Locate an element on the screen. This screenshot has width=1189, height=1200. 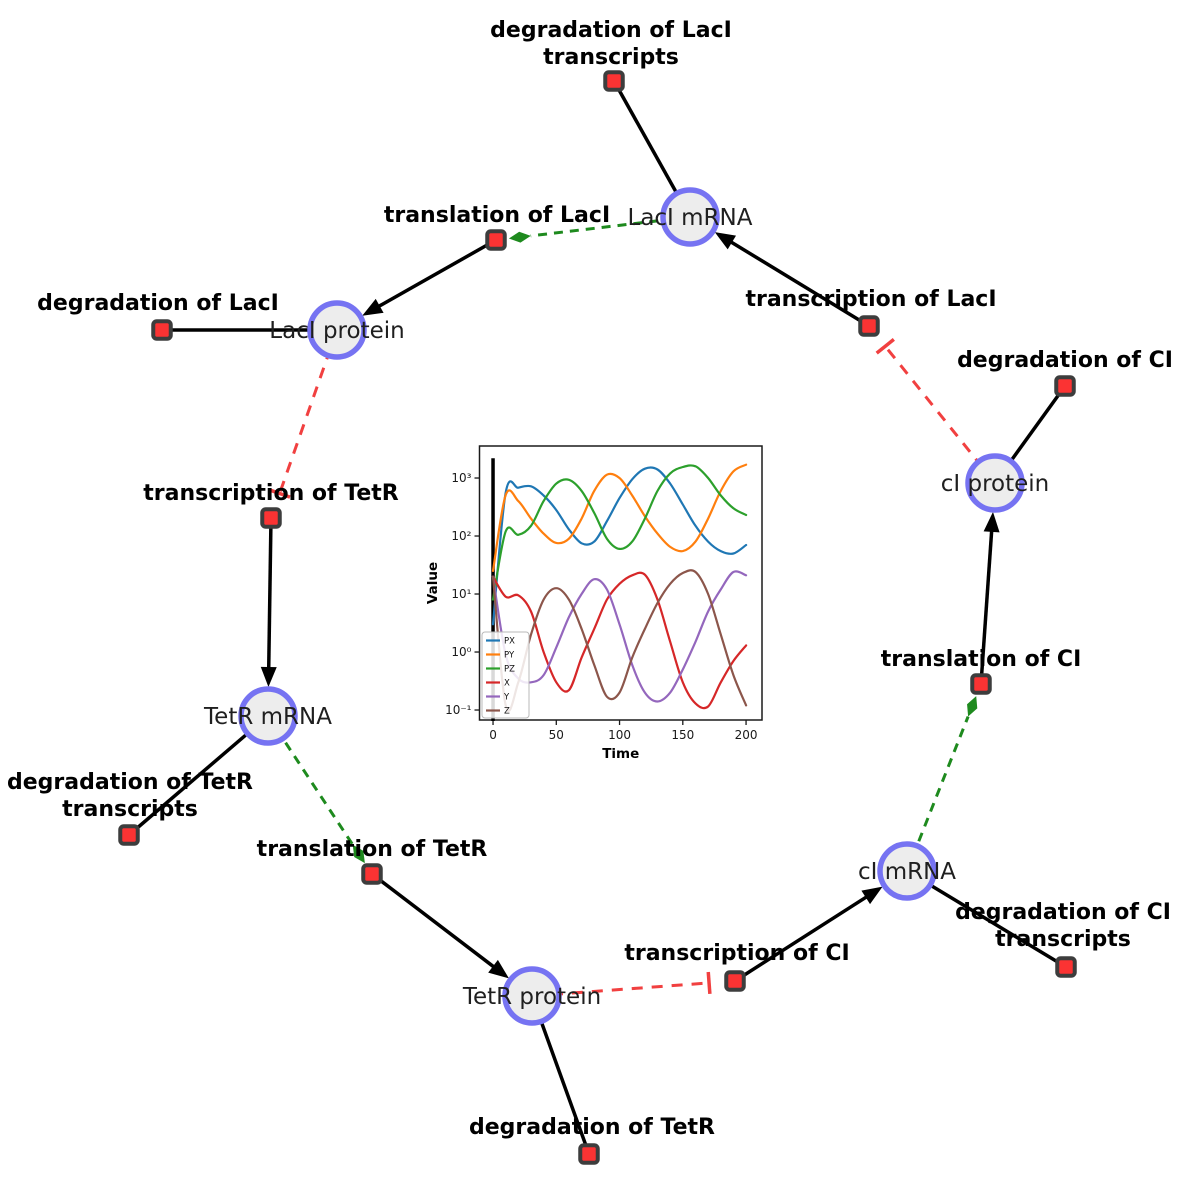
chart-axes-frame is located at coordinates (620, 583).